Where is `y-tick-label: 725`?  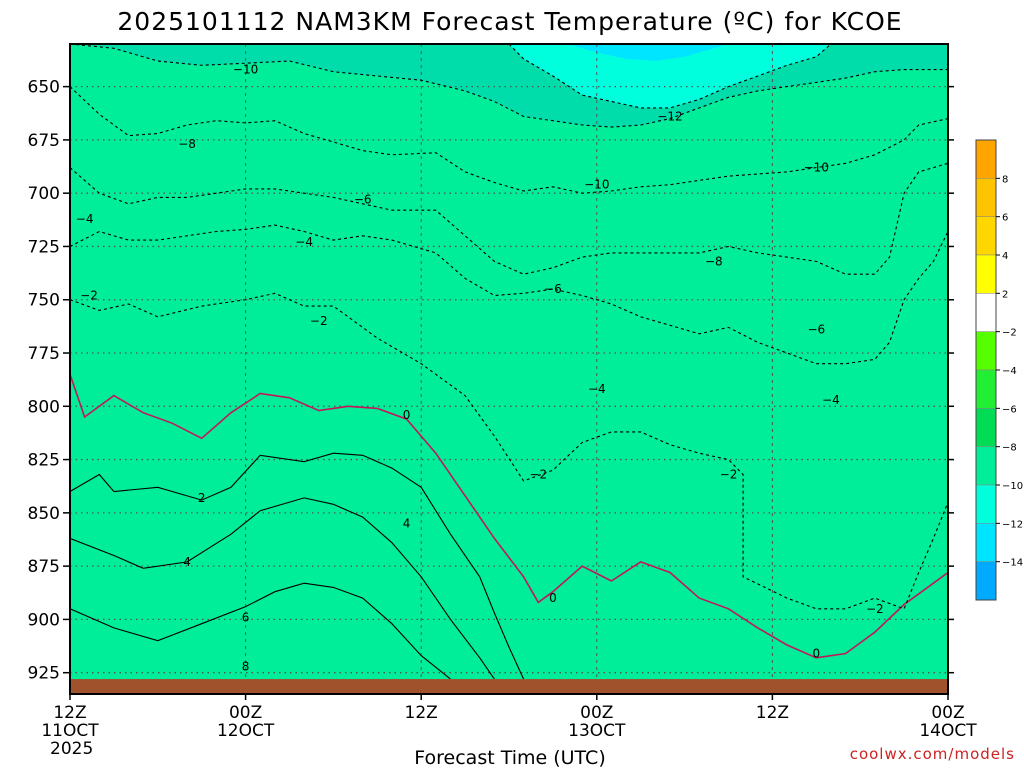 y-tick-label: 725 is located at coordinates (44, 247).